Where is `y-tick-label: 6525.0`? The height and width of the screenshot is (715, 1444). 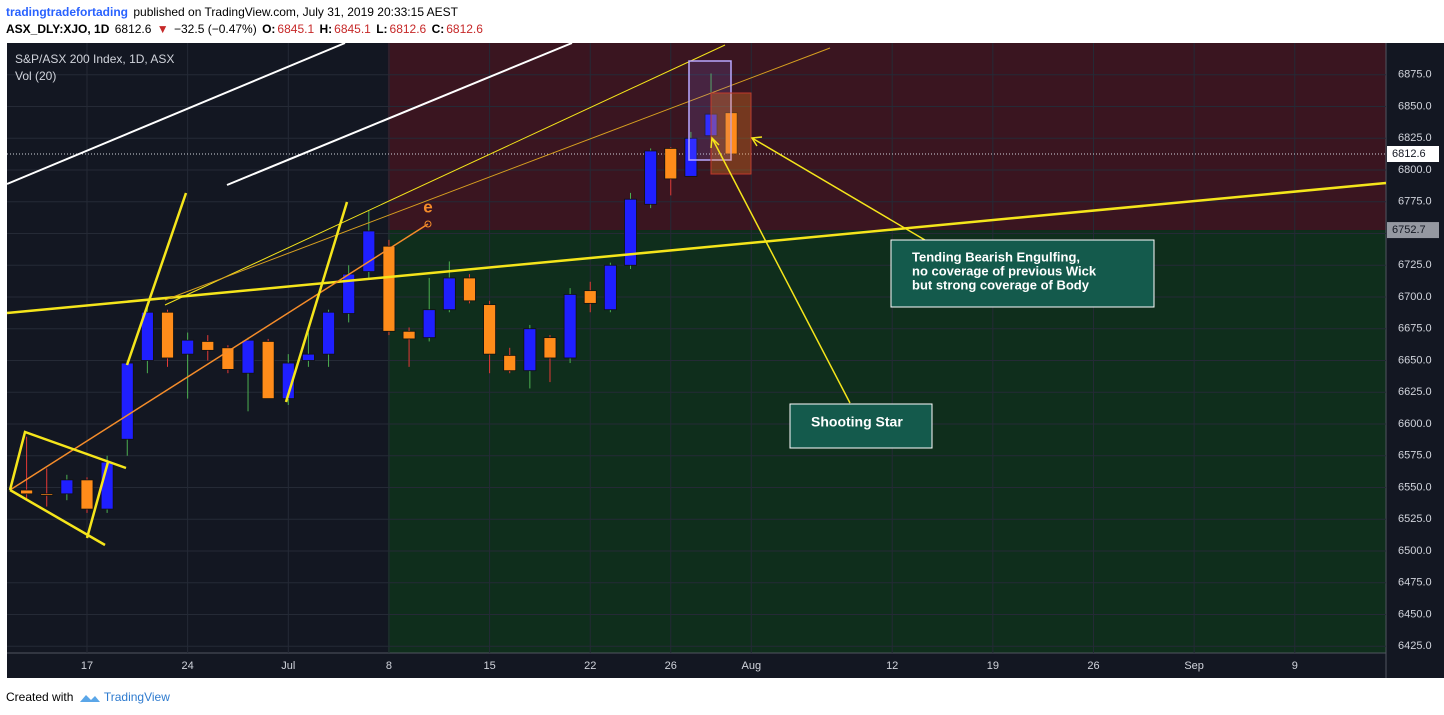 y-tick-label: 6525.0 is located at coordinates (1415, 519).